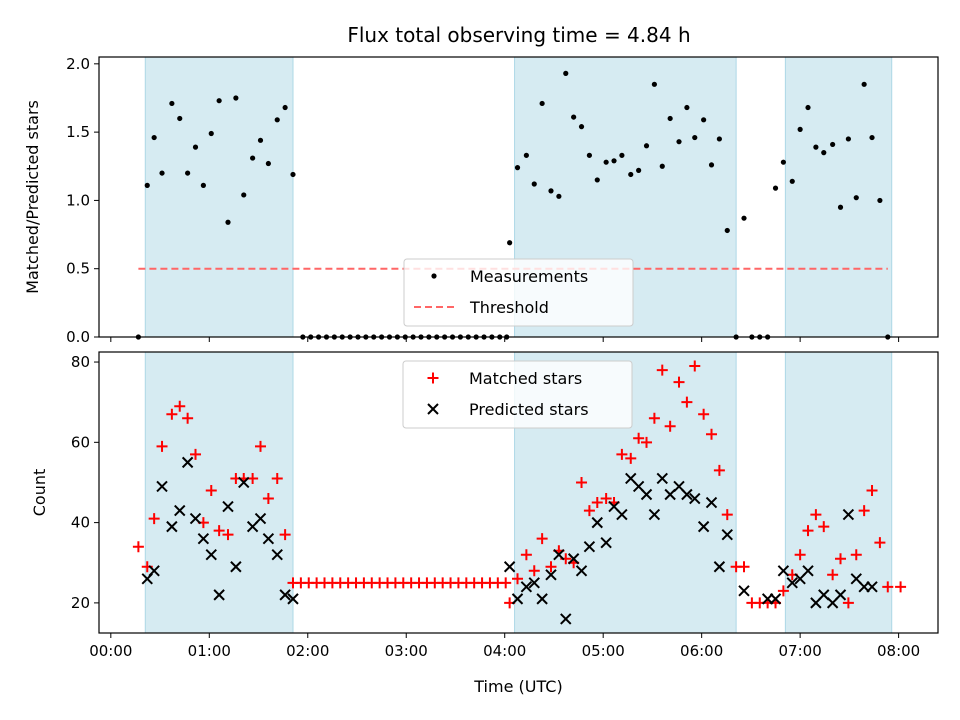  I want to click on x-axis-label: Time (UTC), so click(517, 686).